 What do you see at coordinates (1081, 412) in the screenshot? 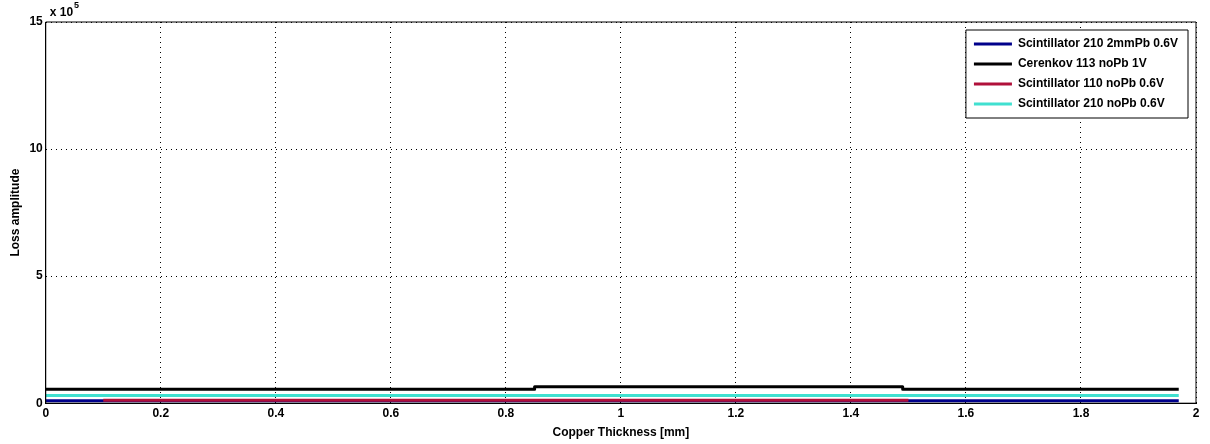
I see `x-tick-label: 1.8` at bounding box center [1081, 412].